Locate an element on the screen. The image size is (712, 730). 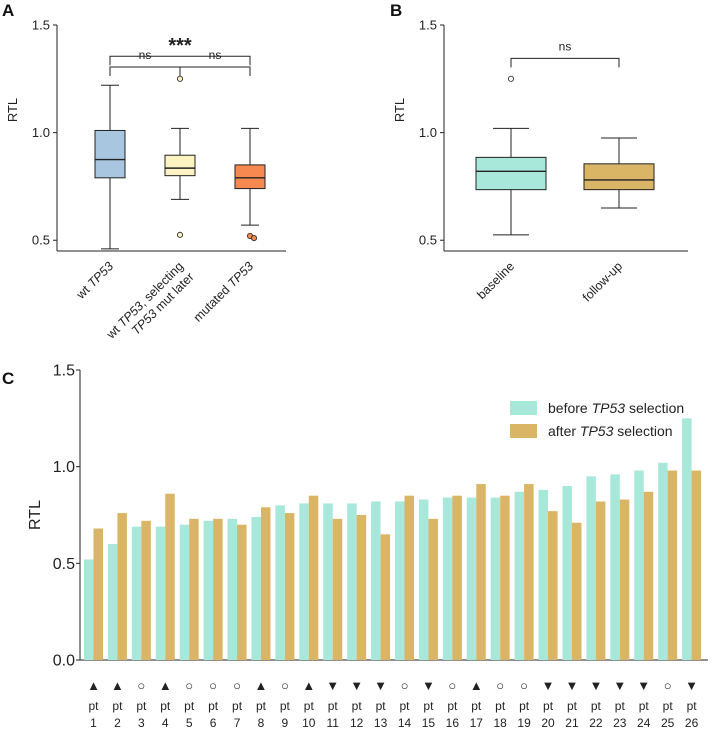
bar-after-pt13 is located at coordinates (385, 597).